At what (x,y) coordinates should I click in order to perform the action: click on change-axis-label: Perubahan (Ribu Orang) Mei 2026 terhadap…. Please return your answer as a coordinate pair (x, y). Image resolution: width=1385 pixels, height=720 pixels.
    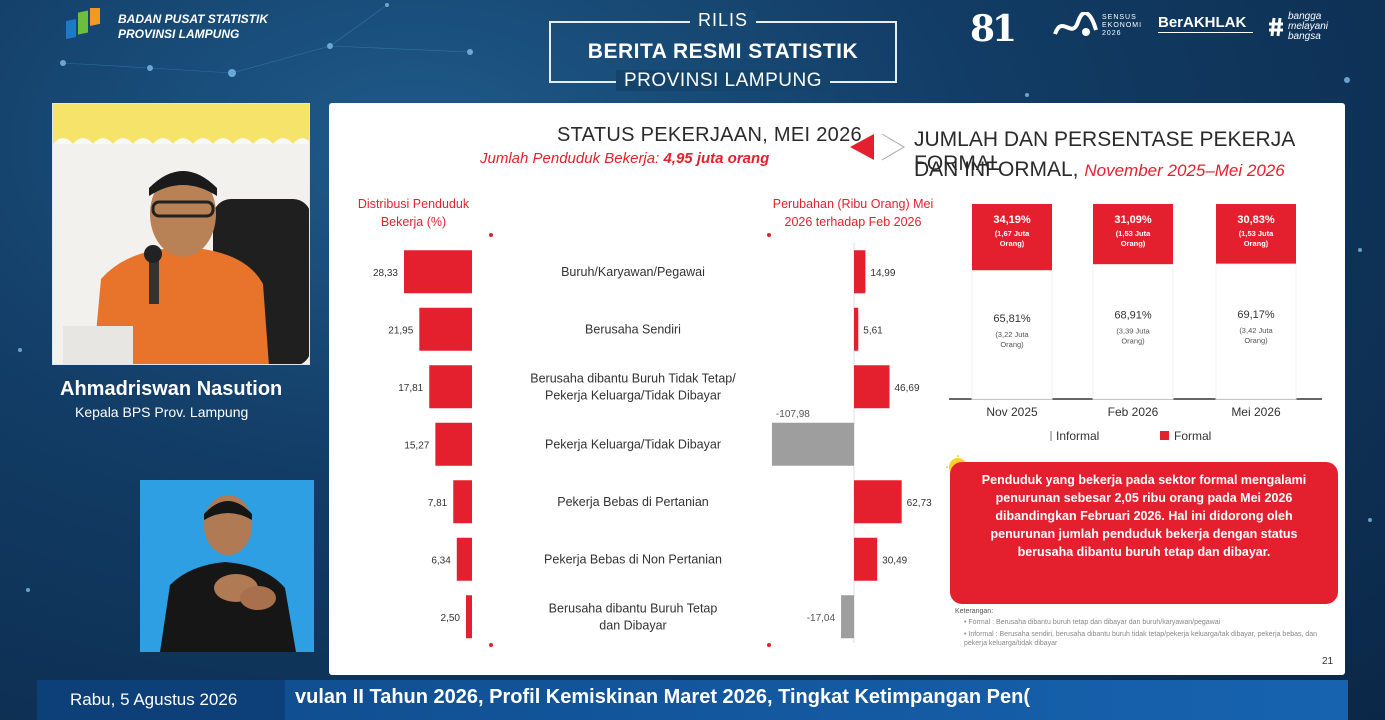
    Looking at the image, I should click on (853, 213).